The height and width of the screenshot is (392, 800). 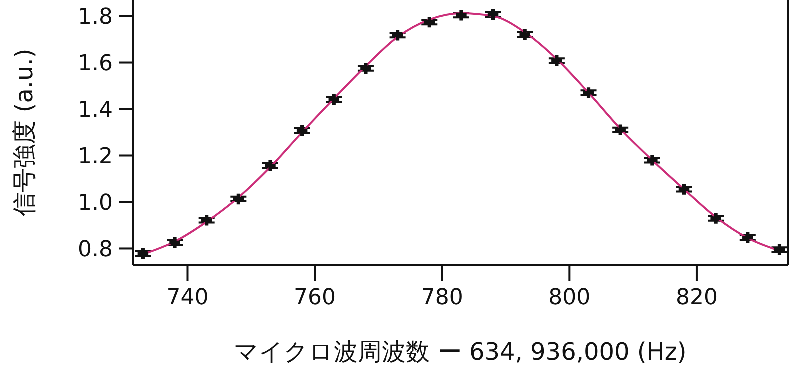 What do you see at coordinates (442, 298) in the screenshot?
I see `x-tick-label: 780` at bounding box center [442, 298].